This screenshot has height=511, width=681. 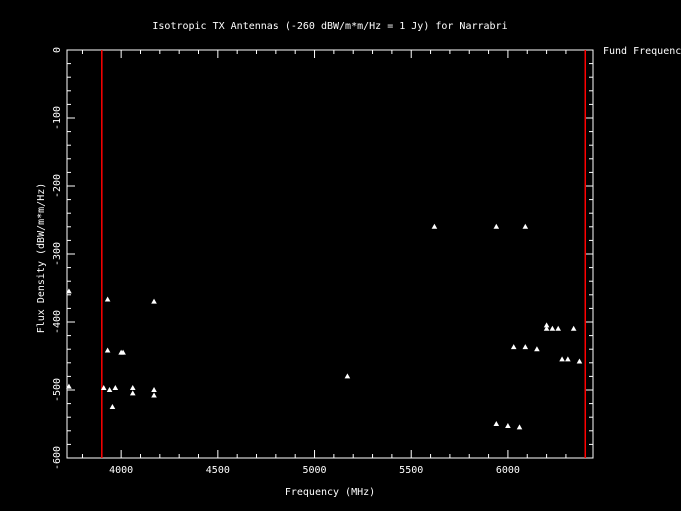 I want to click on legend-fund-frequency: Fund Frequency, so click(x=642, y=51).